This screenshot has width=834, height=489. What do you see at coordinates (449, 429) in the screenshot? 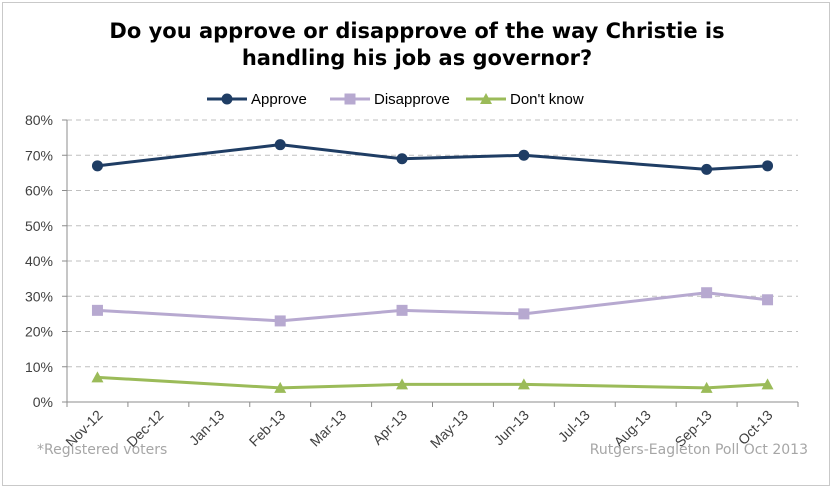
I see `x-tick-label: May-13` at bounding box center [449, 429].